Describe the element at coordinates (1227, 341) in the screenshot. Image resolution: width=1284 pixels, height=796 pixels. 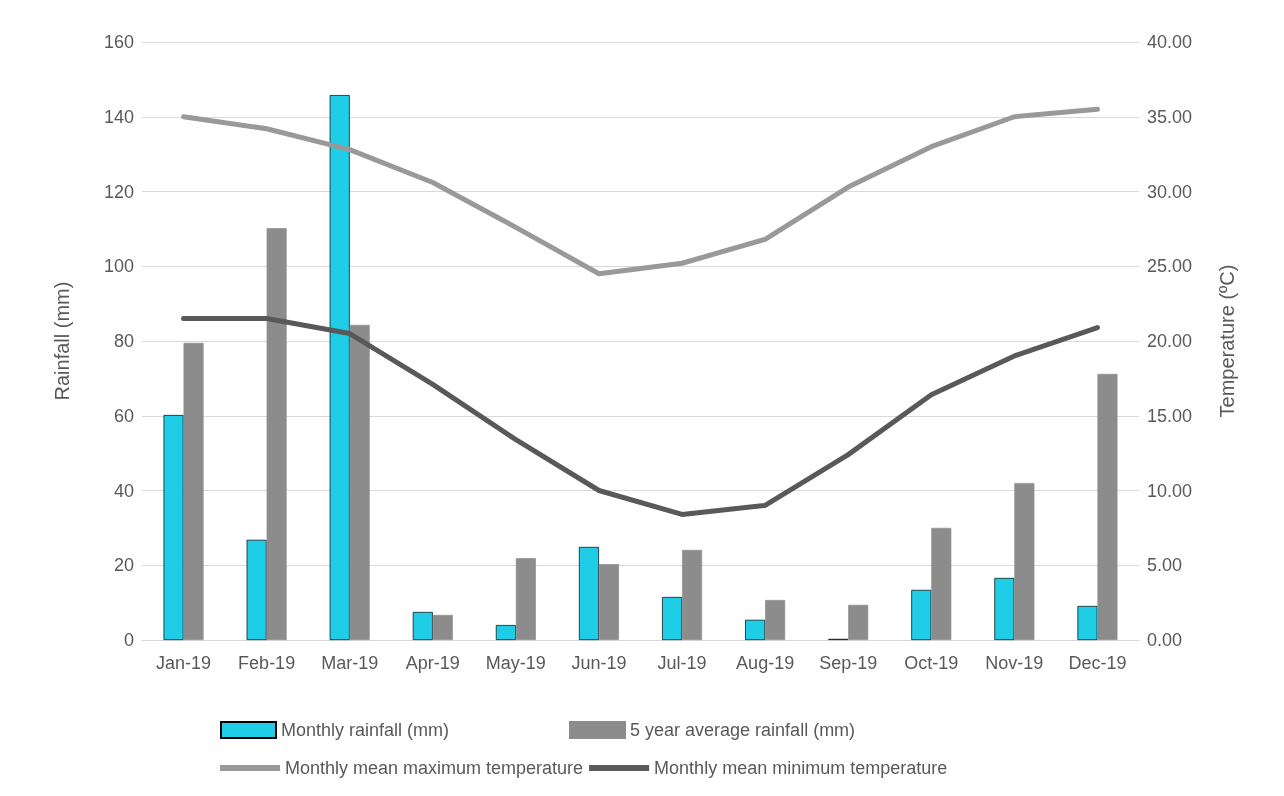
I see `y2-axis-title: Temperature (ºC)` at that location.